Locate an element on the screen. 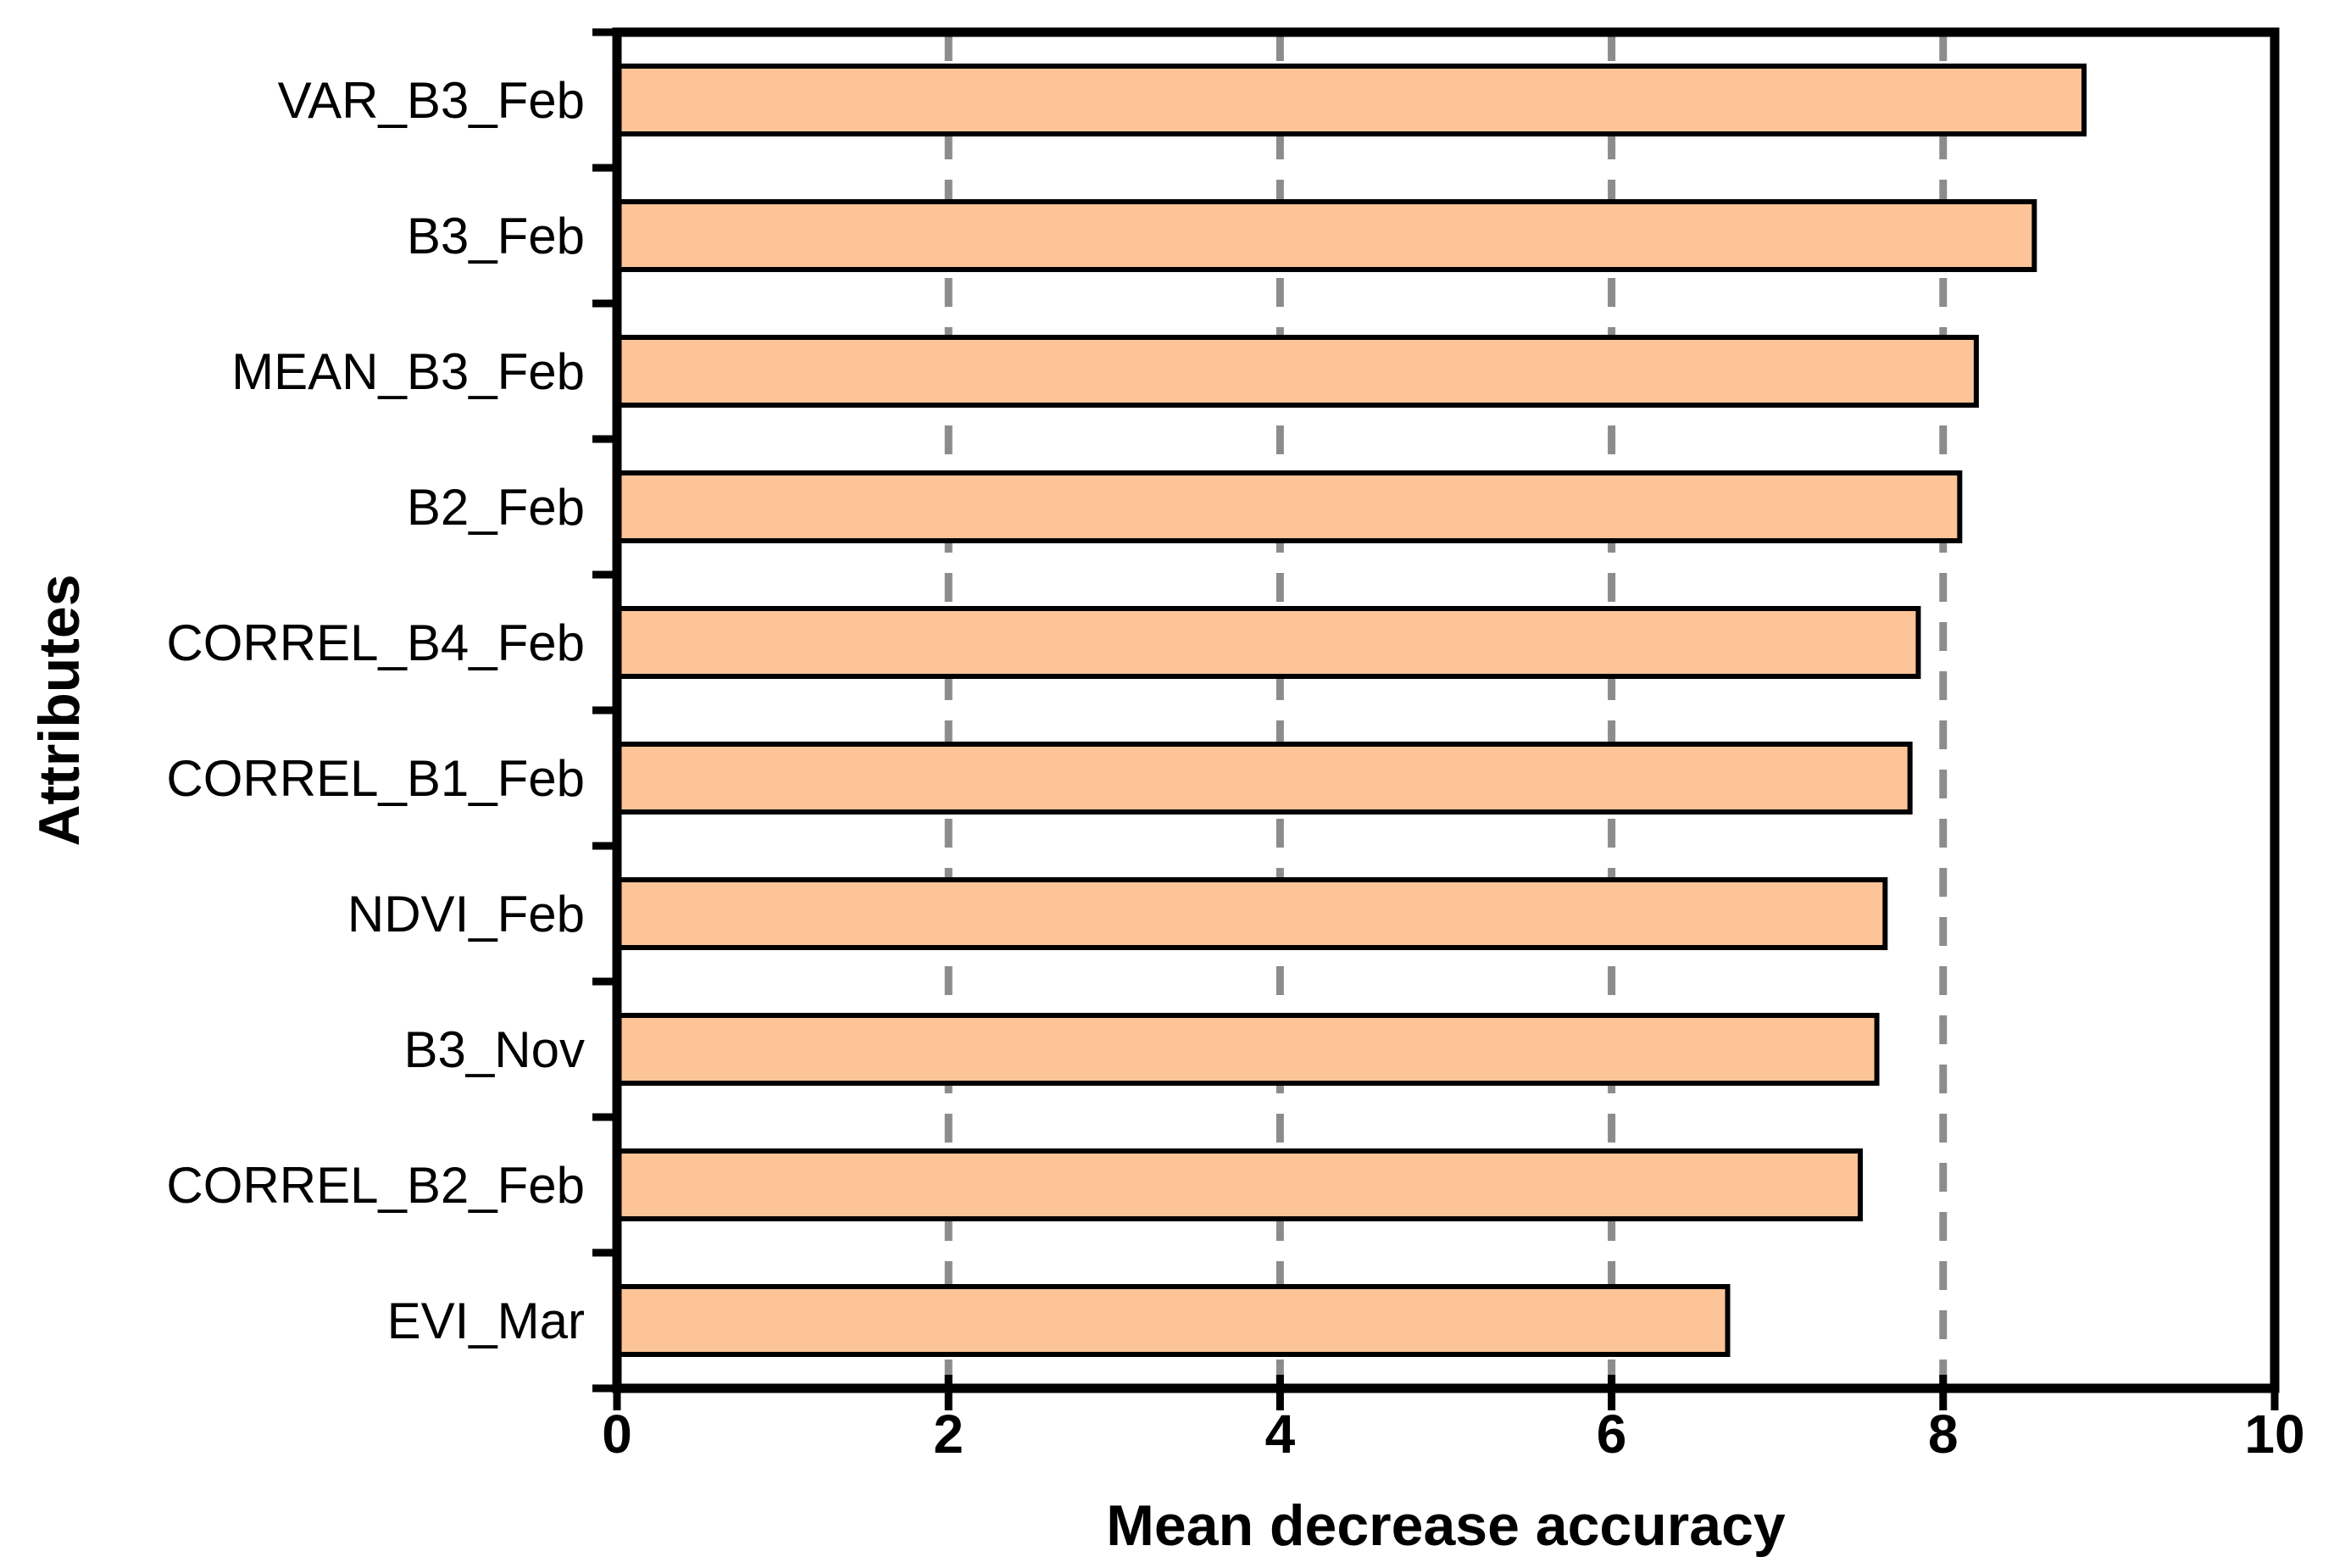 This screenshot has height=1568, width=2334. bar-ndvi-feb is located at coordinates (1251, 913).